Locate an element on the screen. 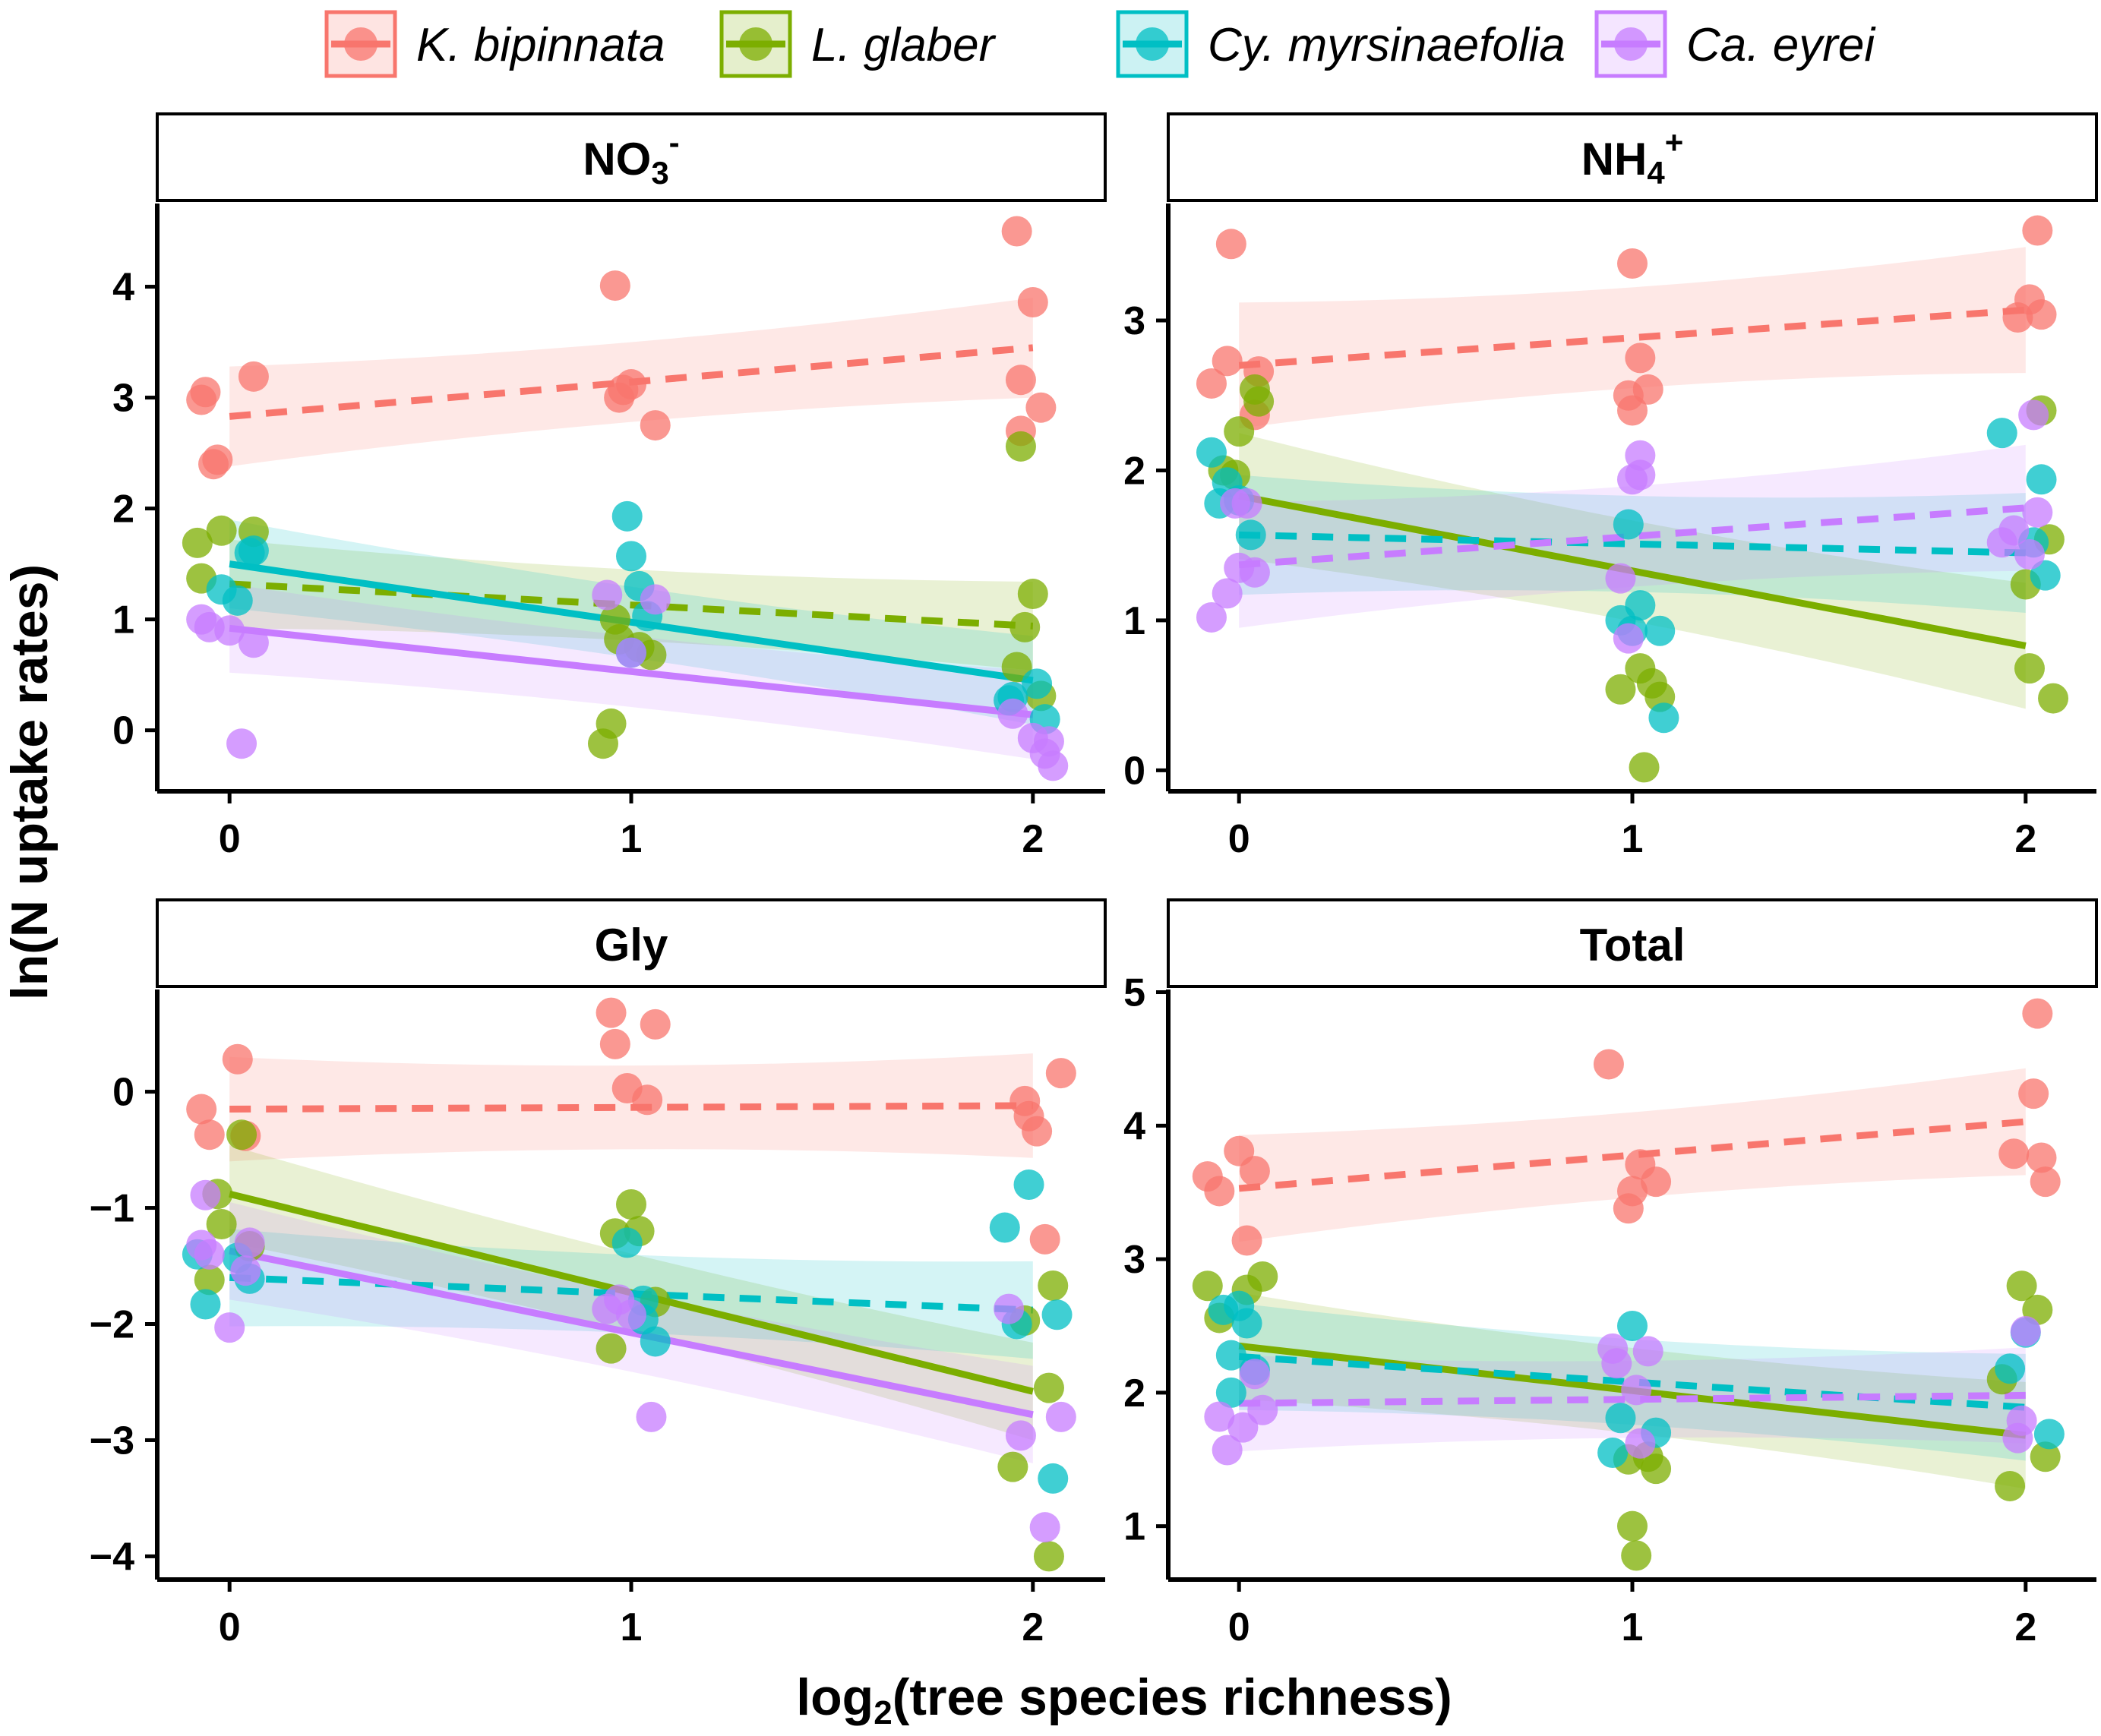 The width and height of the screenshot is (2101, 1736). x-axis-title-rest: (tree species richness) is located at coordinates (1172, 1697).